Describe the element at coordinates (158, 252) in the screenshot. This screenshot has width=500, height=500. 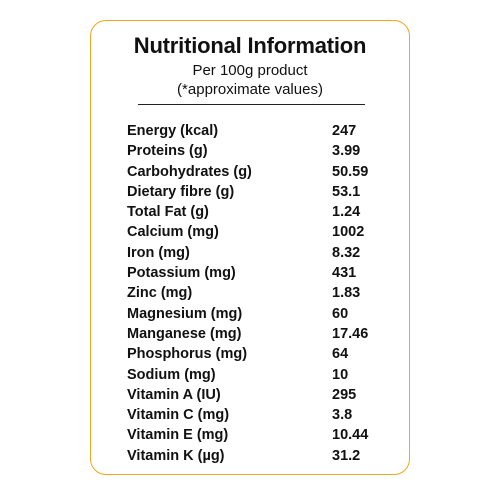
I see `nutrient-label: Iron (mg)` at that location.